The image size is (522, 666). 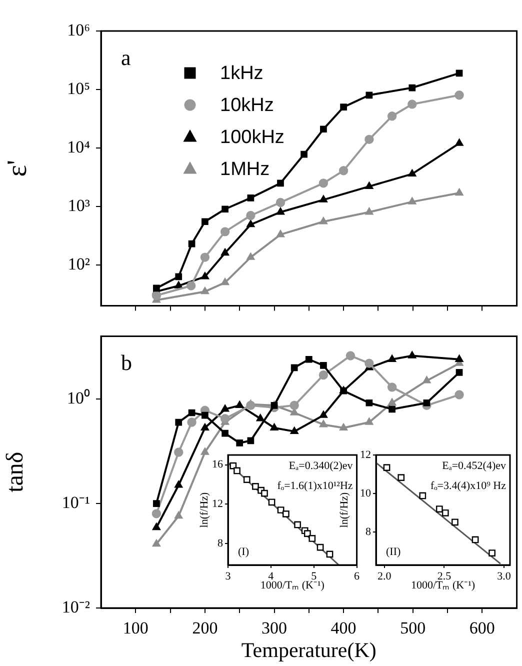 I want to click on annotation: b, so click(x=126, y=363).